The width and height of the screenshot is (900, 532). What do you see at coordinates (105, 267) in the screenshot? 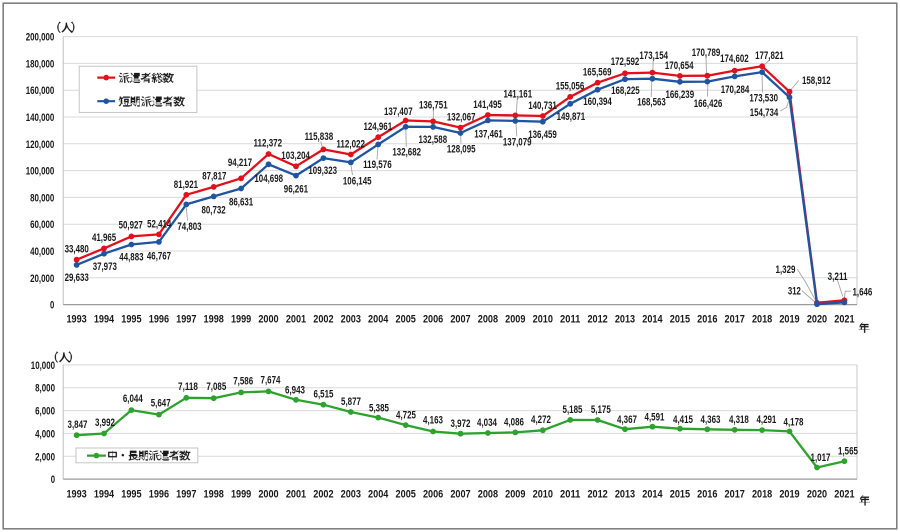
I see `svg-text: 37,973` at bounding box center [105, 267].